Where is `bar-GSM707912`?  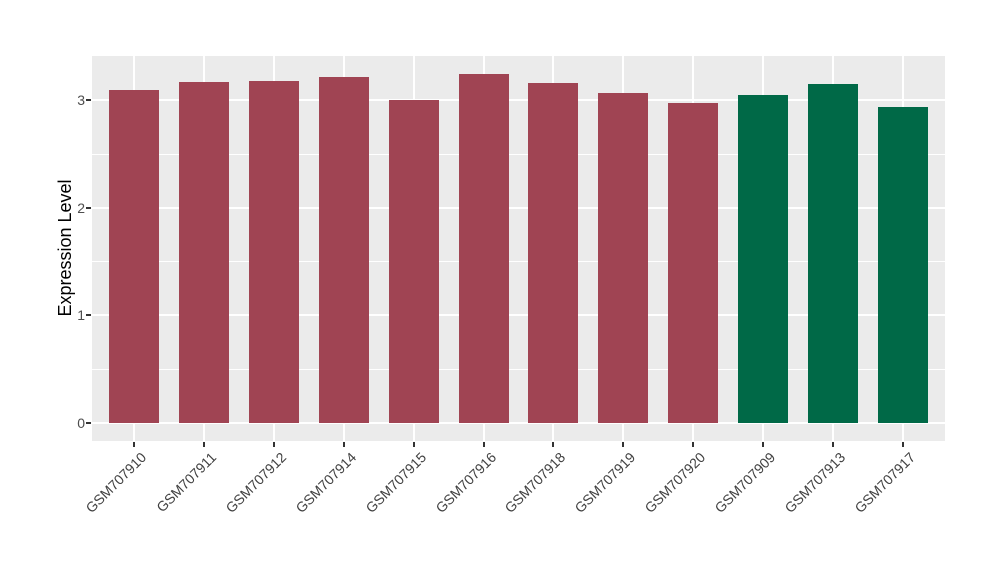 bar-GSM707912 is located at coordinates (273, 252).